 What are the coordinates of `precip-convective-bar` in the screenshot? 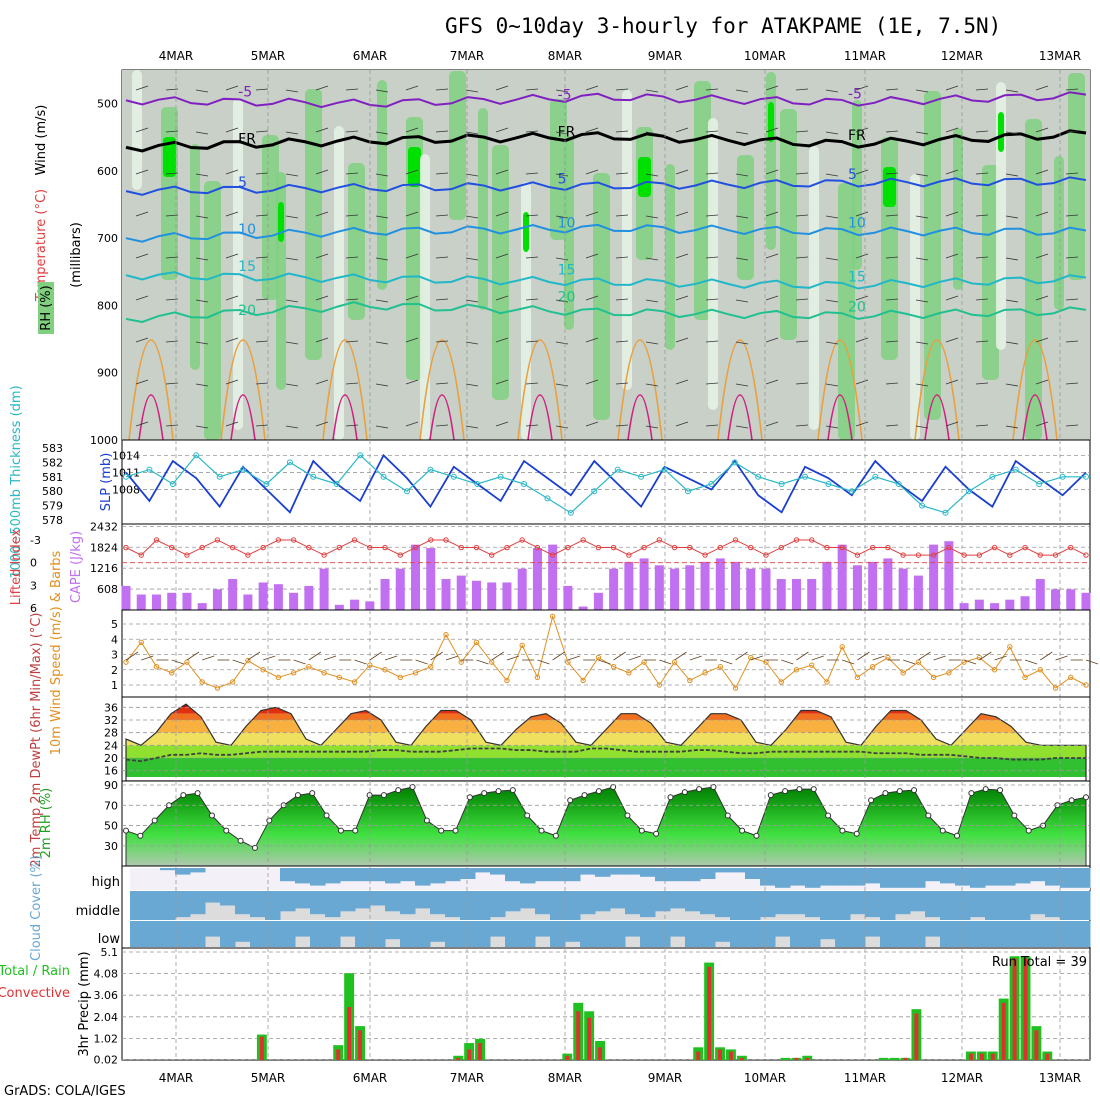 It's located at (1036, 1045).